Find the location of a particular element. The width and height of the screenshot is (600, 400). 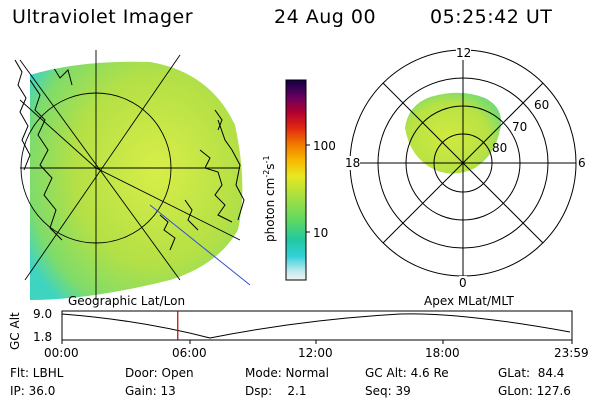

colorbar-tick-10: 10 is located at coordinates (321, 233).